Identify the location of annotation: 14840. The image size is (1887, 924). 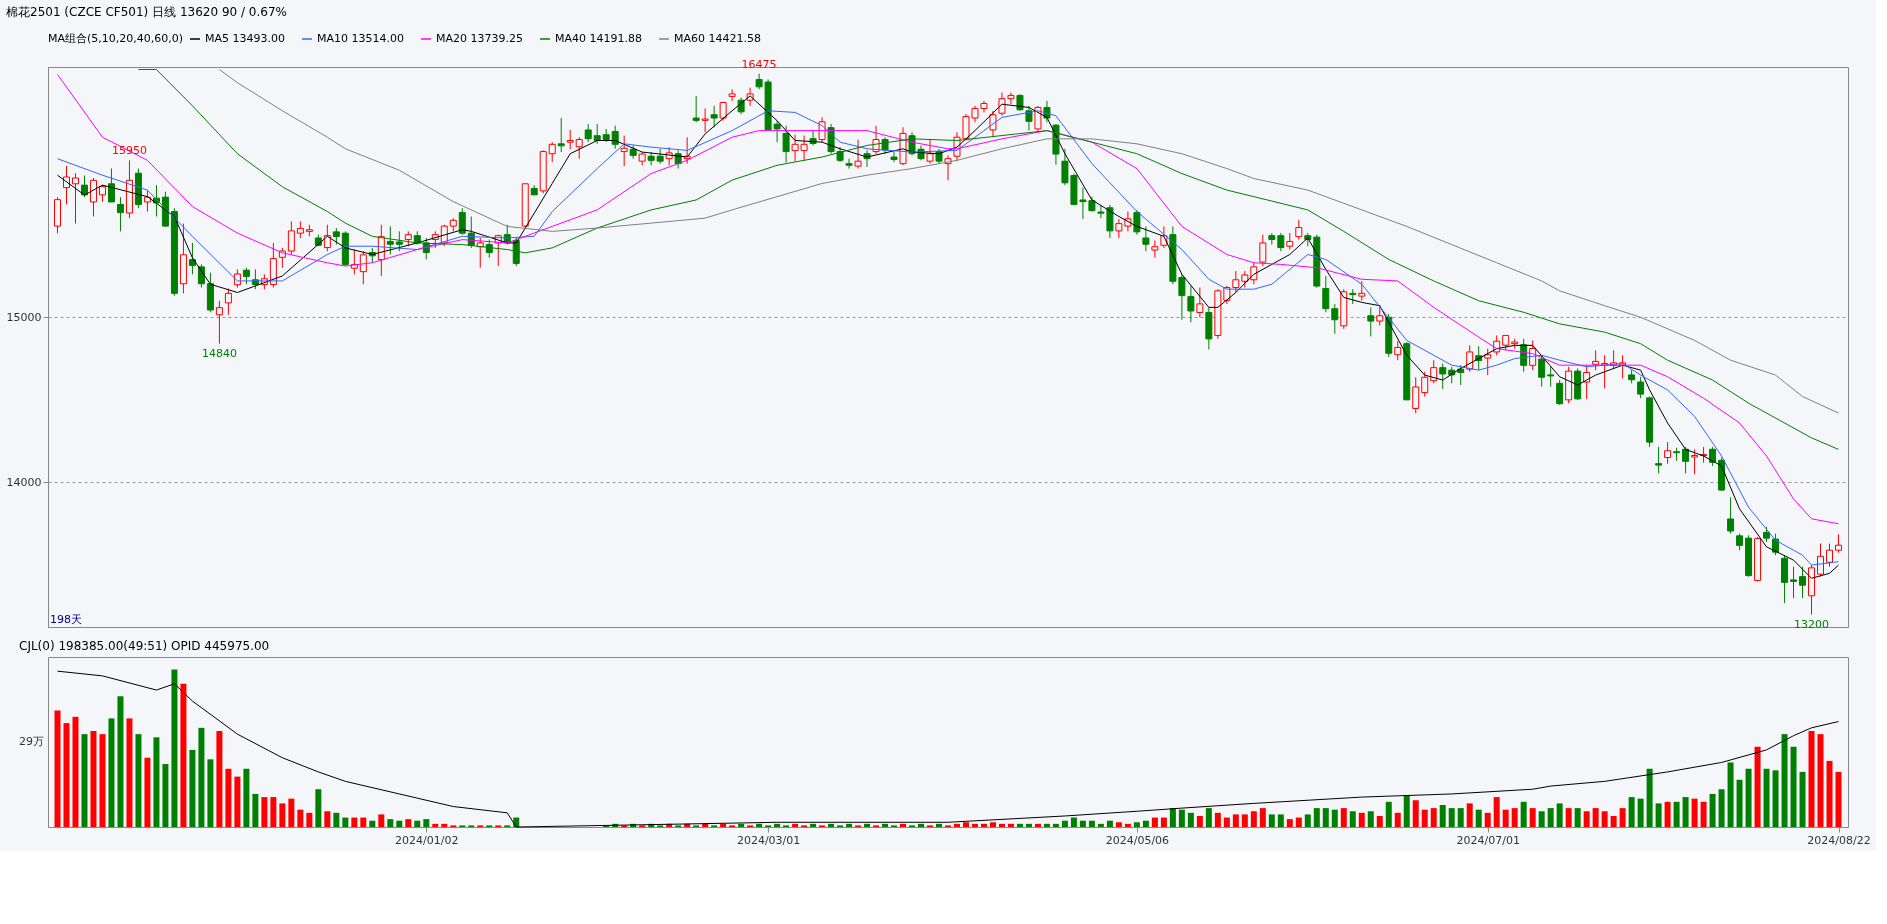
(219, 353).